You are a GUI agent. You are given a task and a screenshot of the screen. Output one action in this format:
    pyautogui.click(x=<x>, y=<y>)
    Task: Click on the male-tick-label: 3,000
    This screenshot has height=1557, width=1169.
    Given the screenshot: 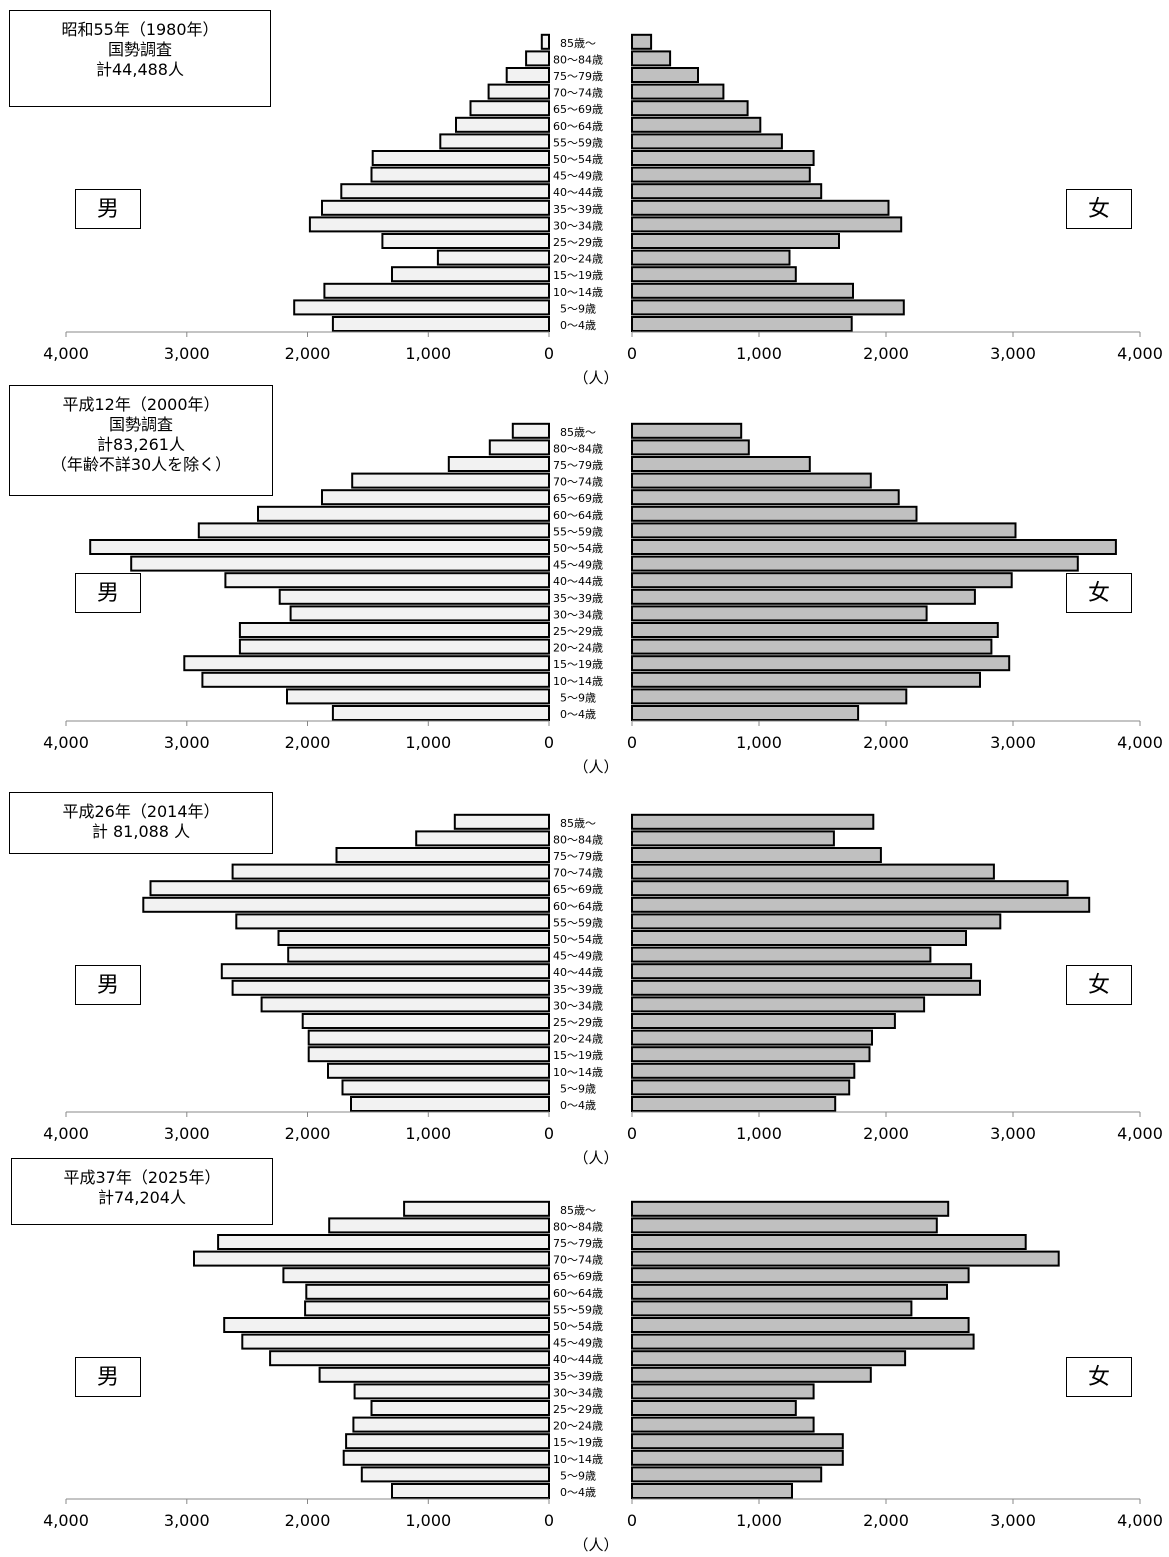 What is the action you would take?
    pyautogui.click(x=187, y=742)
    